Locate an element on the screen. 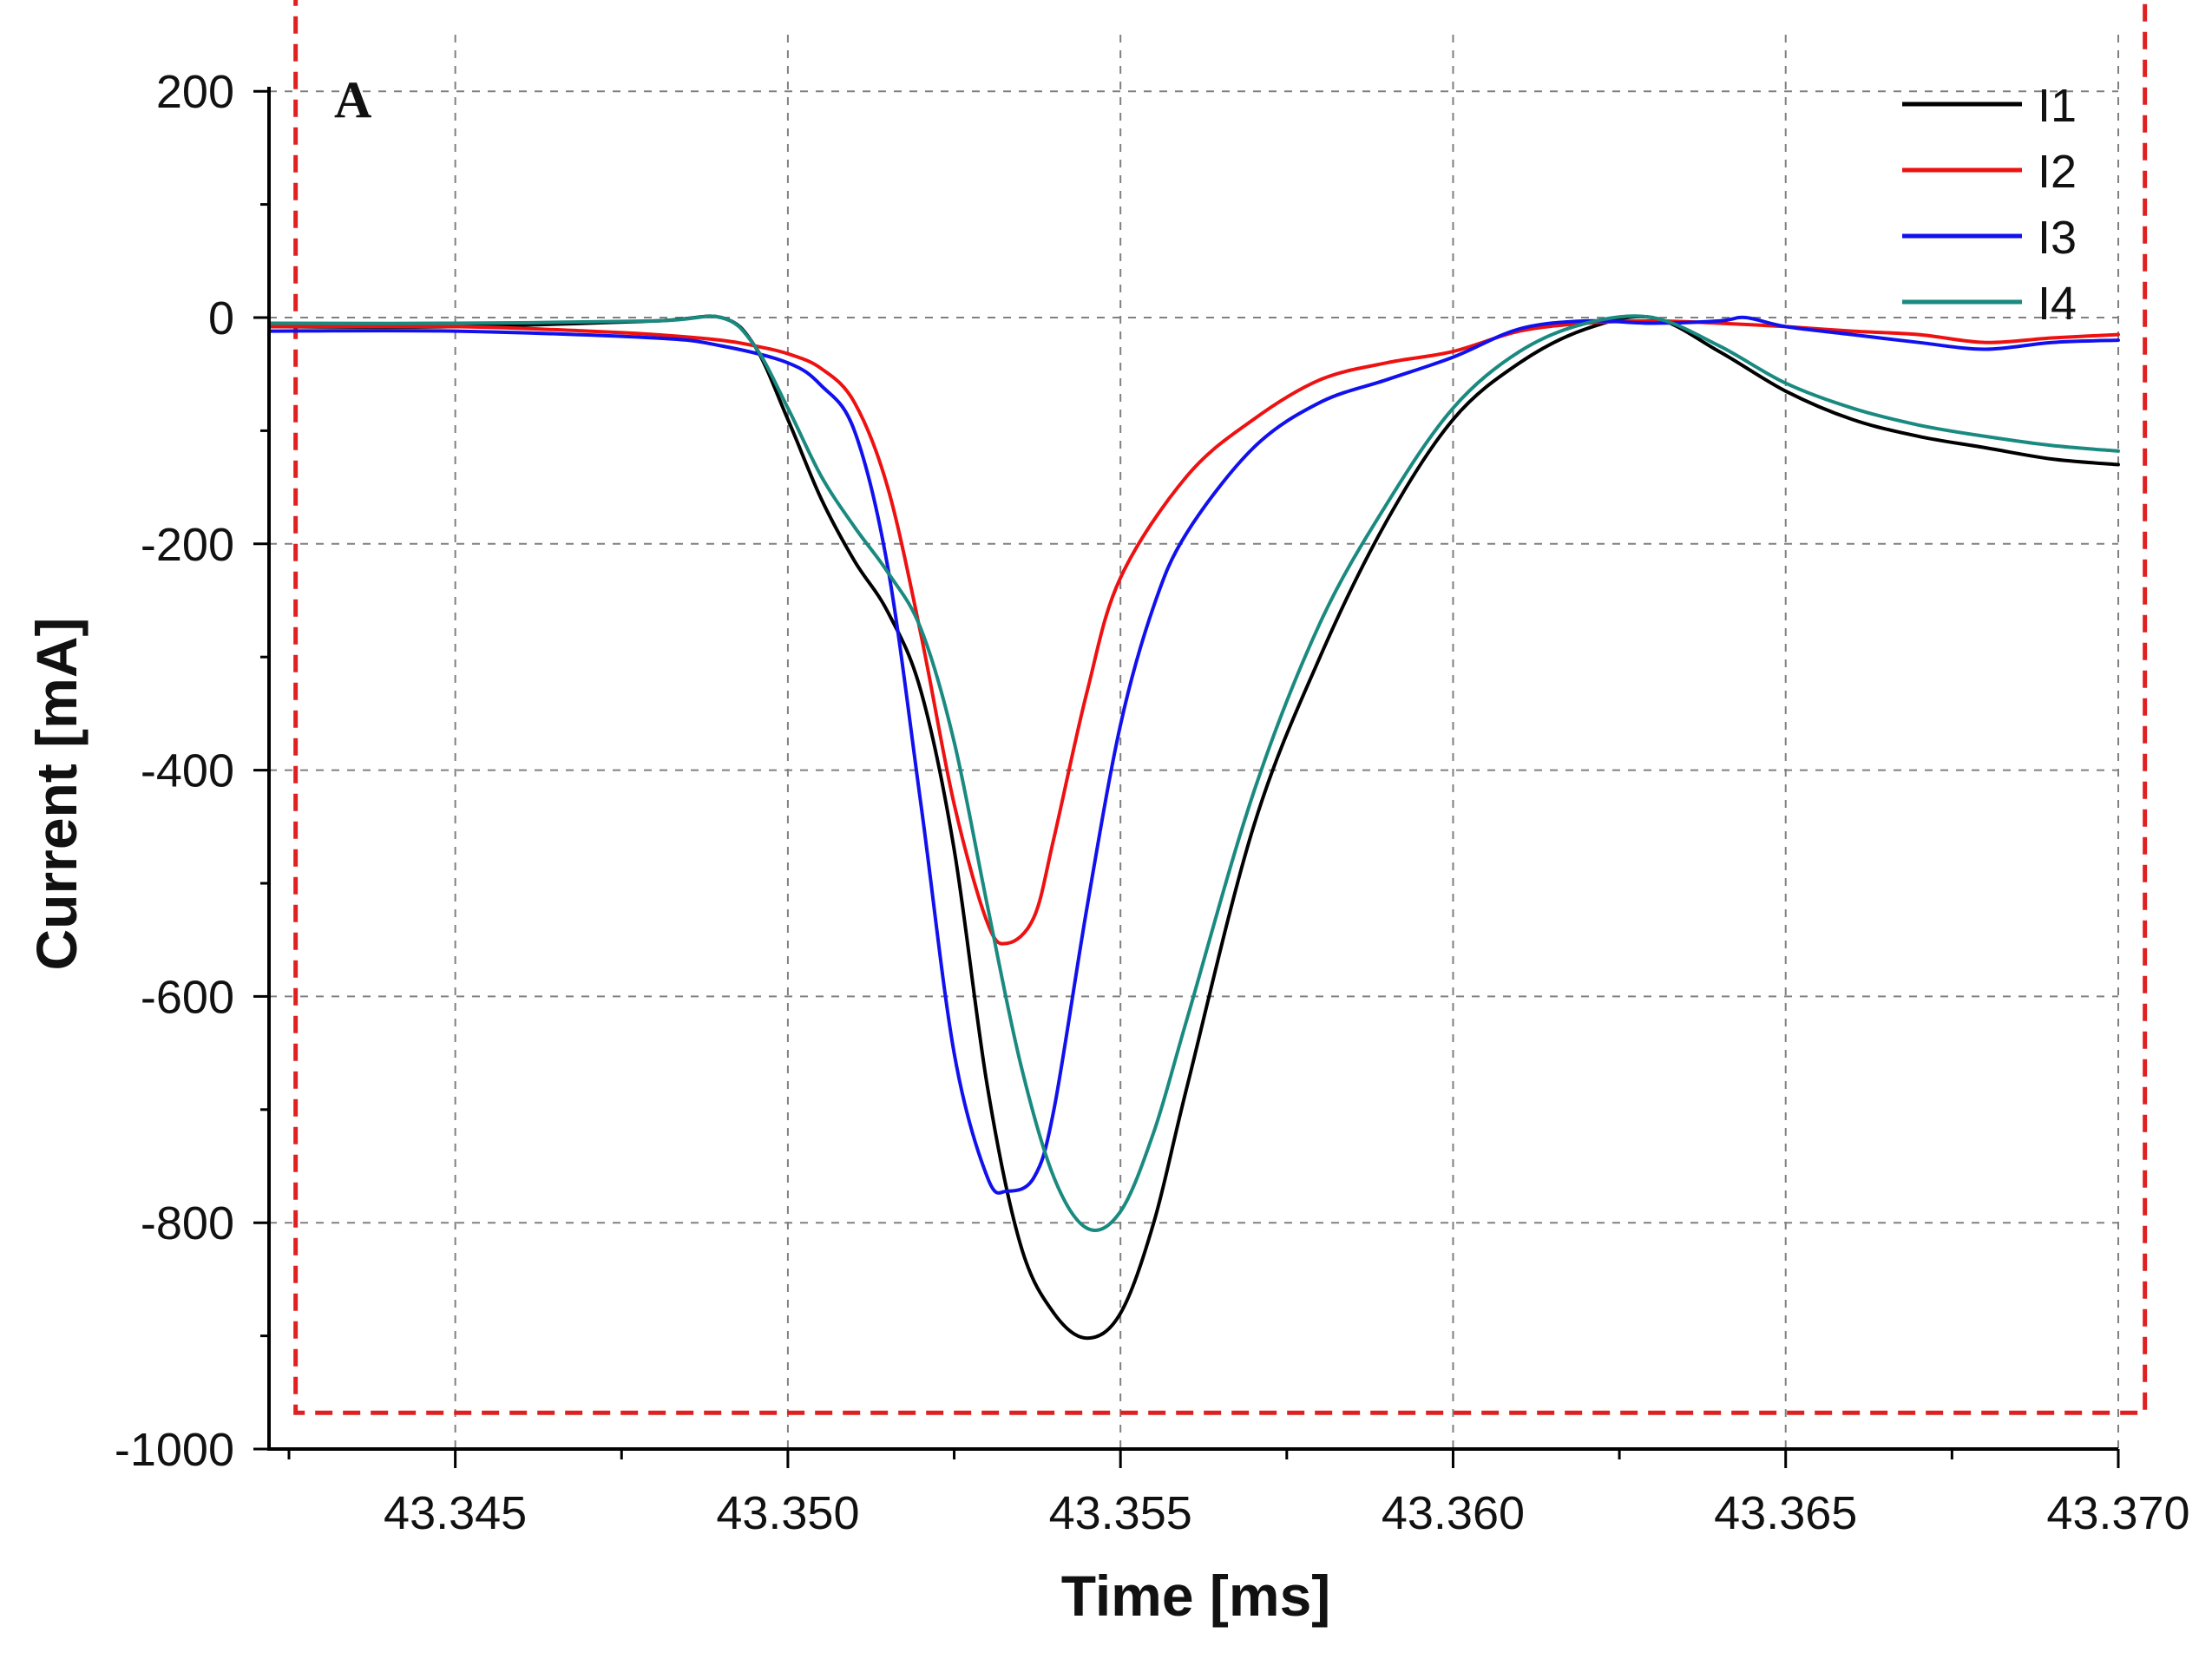 This screenshot has width=2212, height=1659. panel-label: A is located at coordinates (352, 99).